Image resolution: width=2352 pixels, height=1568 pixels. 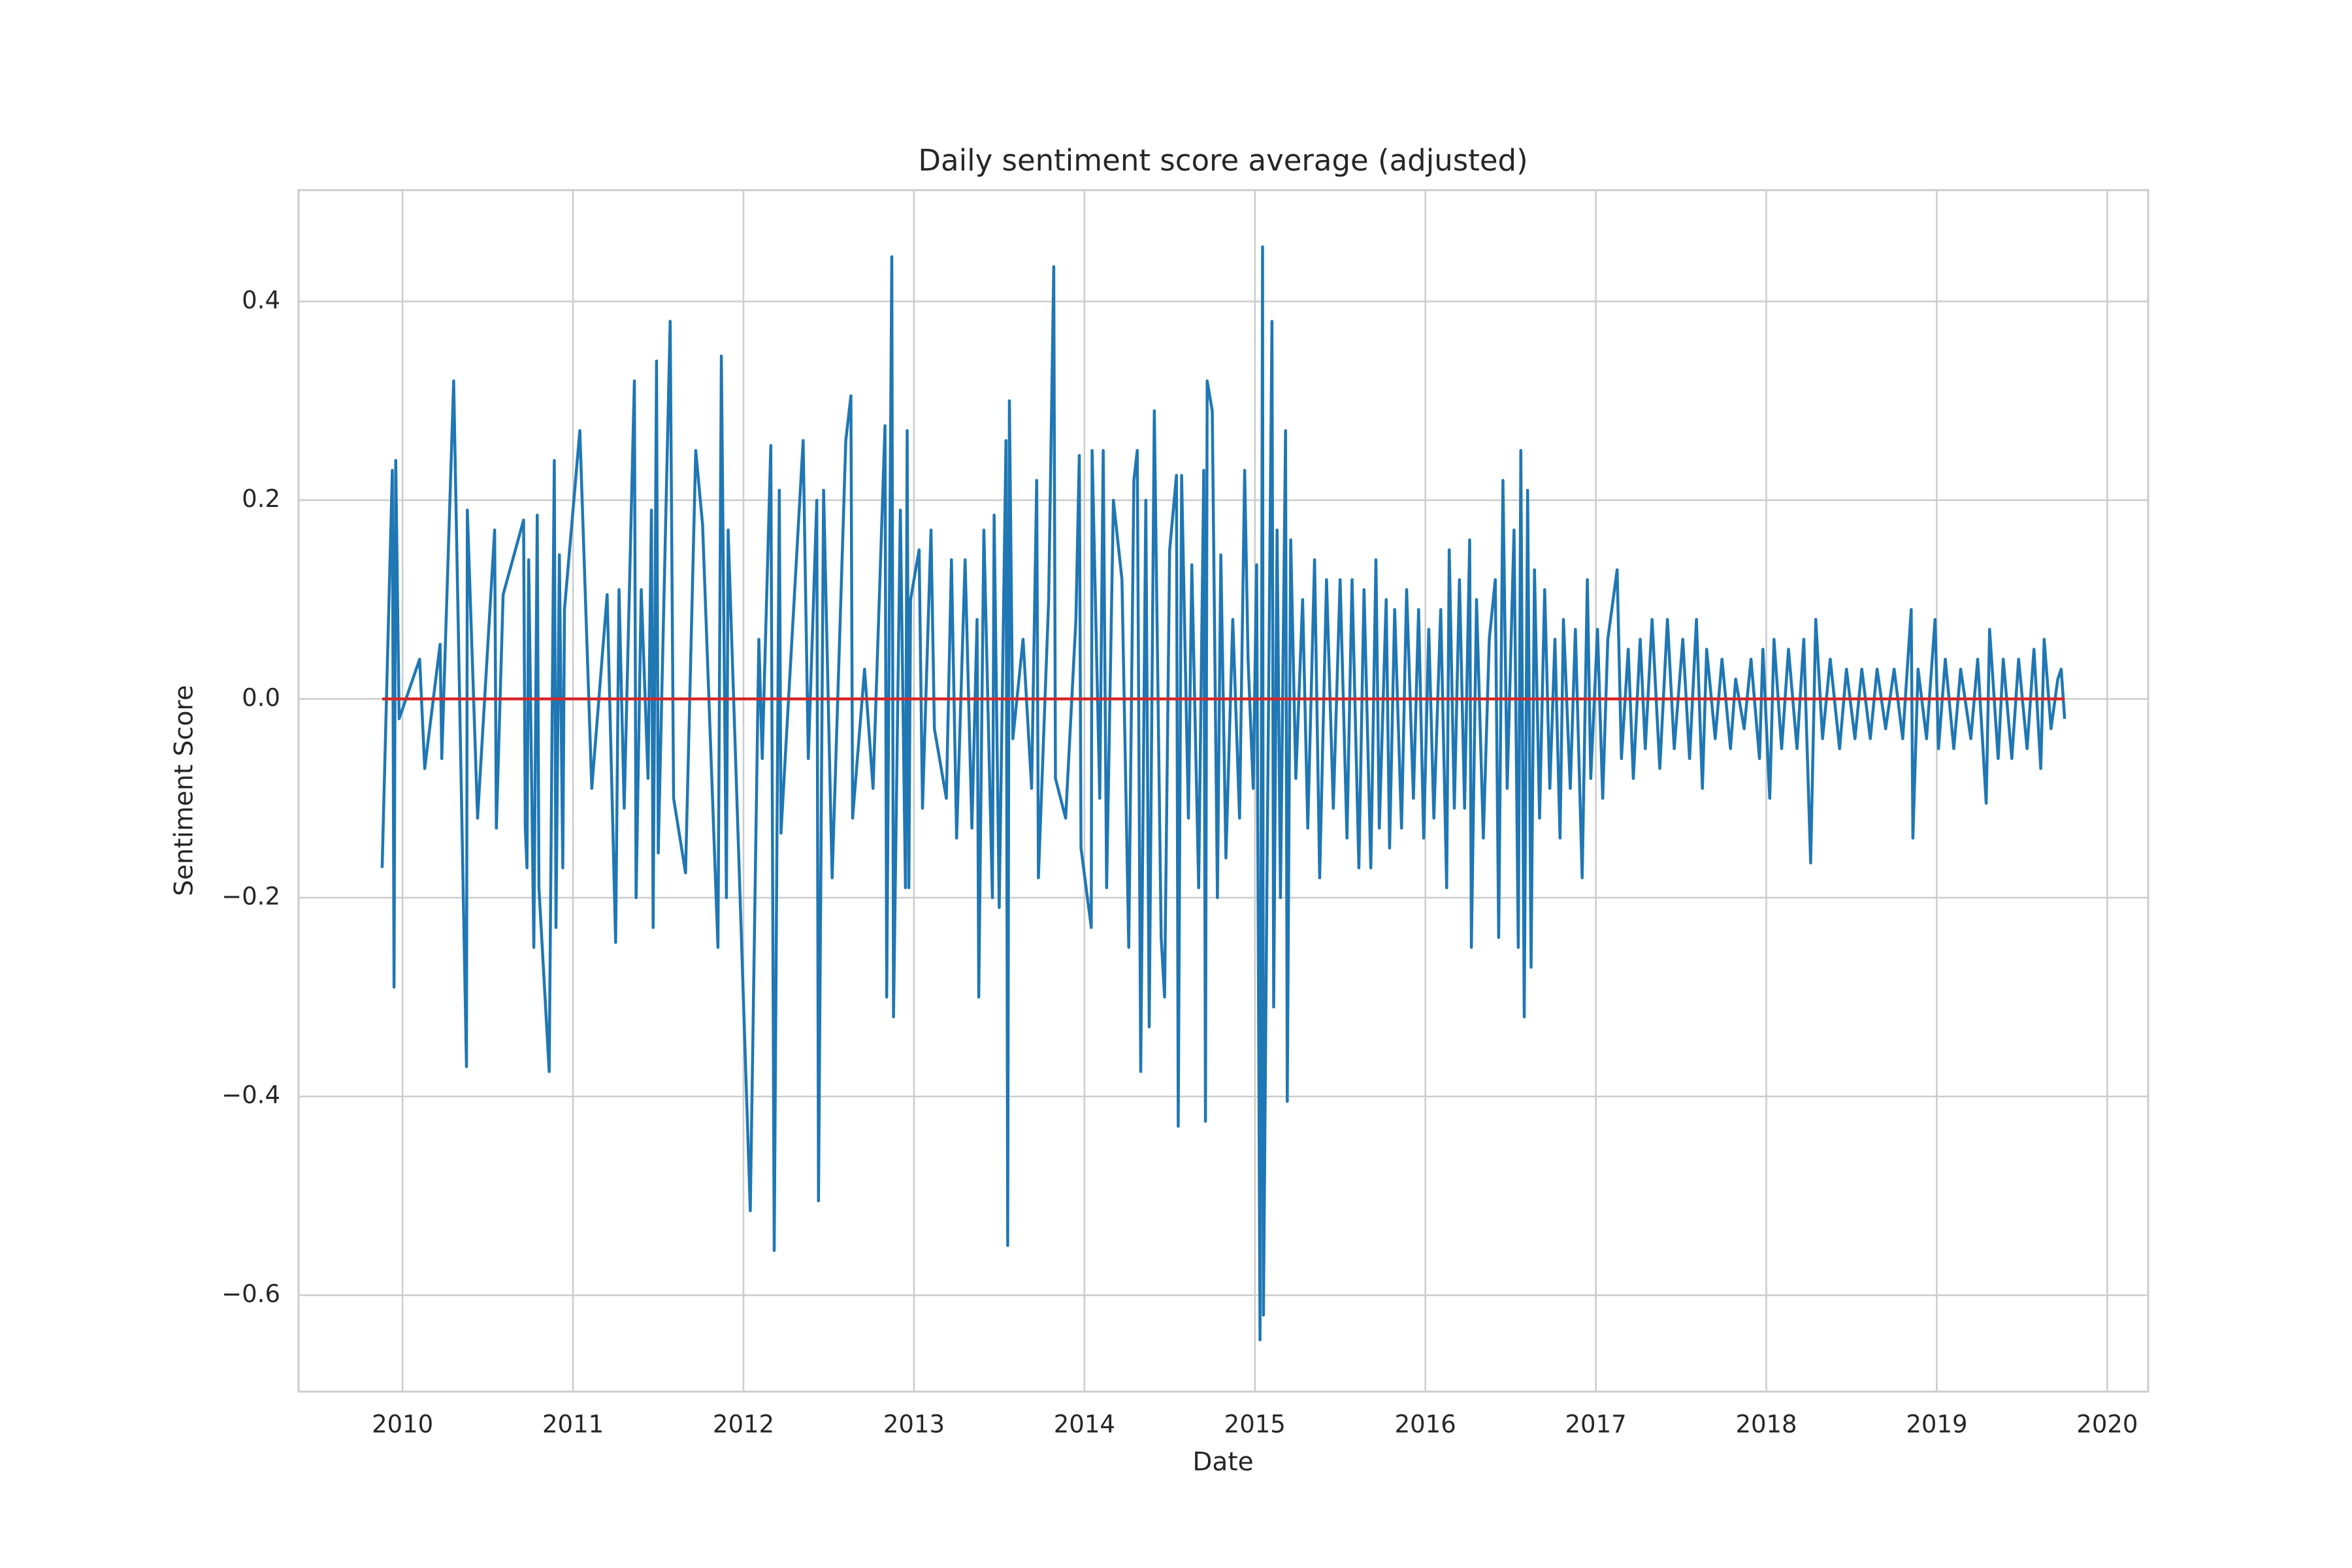 I want to click on x-axis-label: Date, so click(x=1222, y=1462).